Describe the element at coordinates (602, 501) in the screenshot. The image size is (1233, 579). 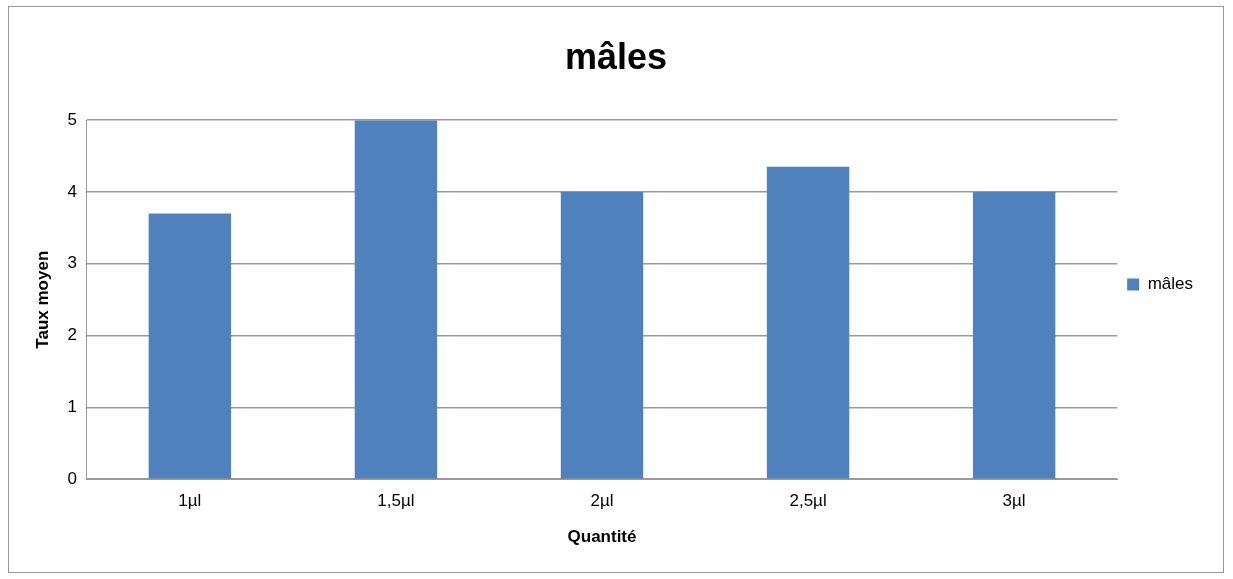
I see `x-tick-label: 2µl` at that location.